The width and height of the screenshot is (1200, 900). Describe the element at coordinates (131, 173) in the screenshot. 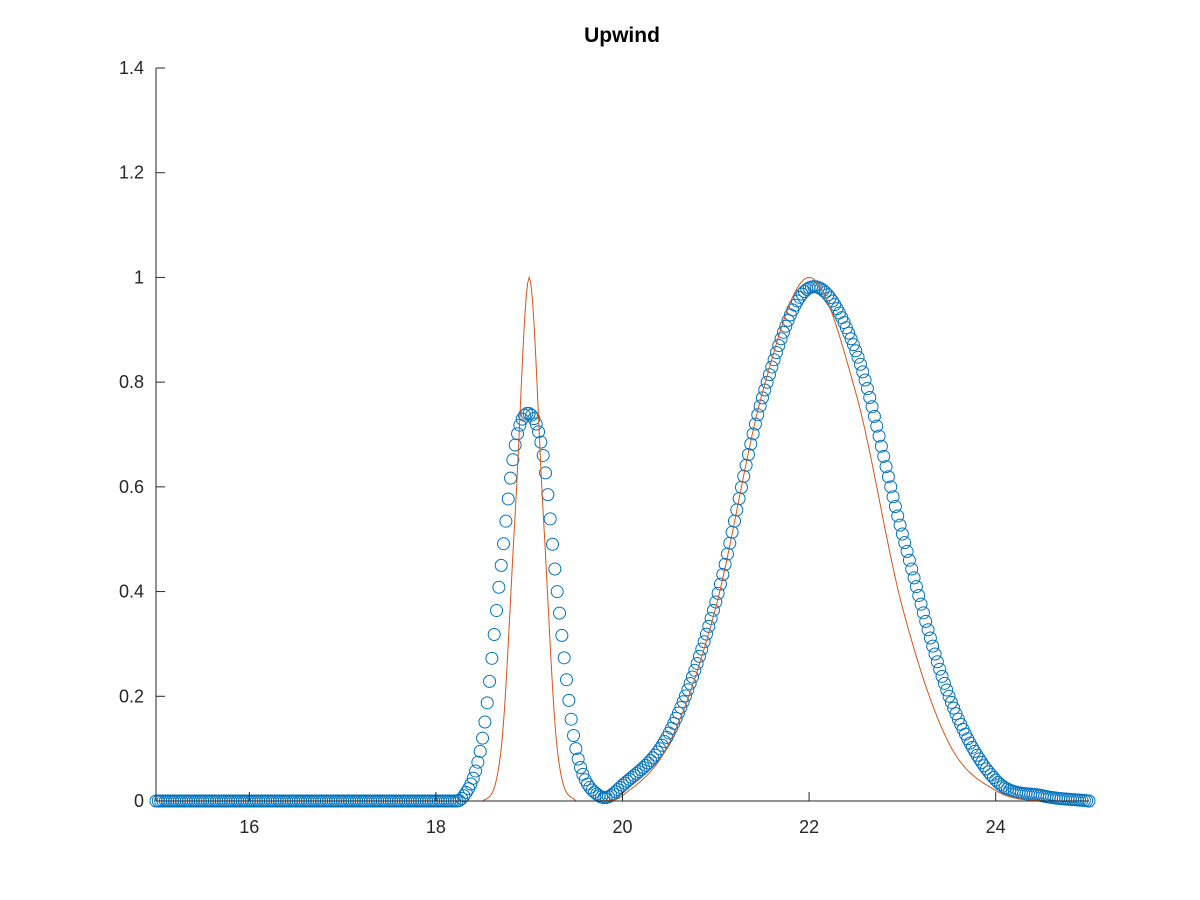

I see `y-tick-label: 1.2` at that location.